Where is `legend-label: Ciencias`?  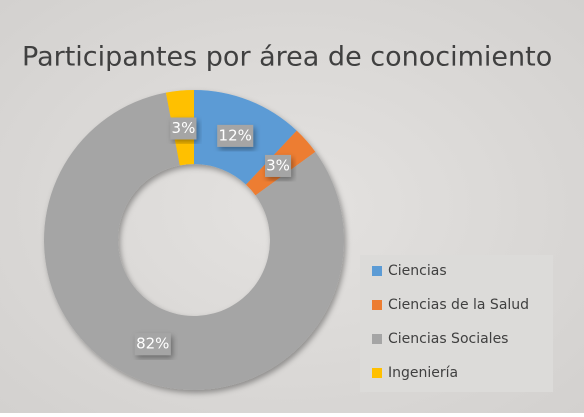
legend-label: Ciencias is located at coordinates (417, 271).